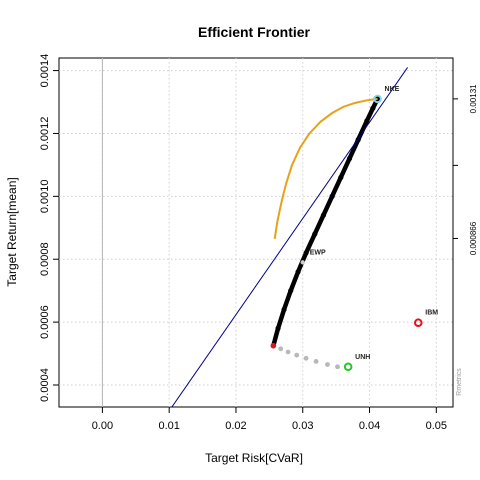 The width and height of the screenshot is (480, 480). I want to click on minimum-risk-point, so click(273, 345).